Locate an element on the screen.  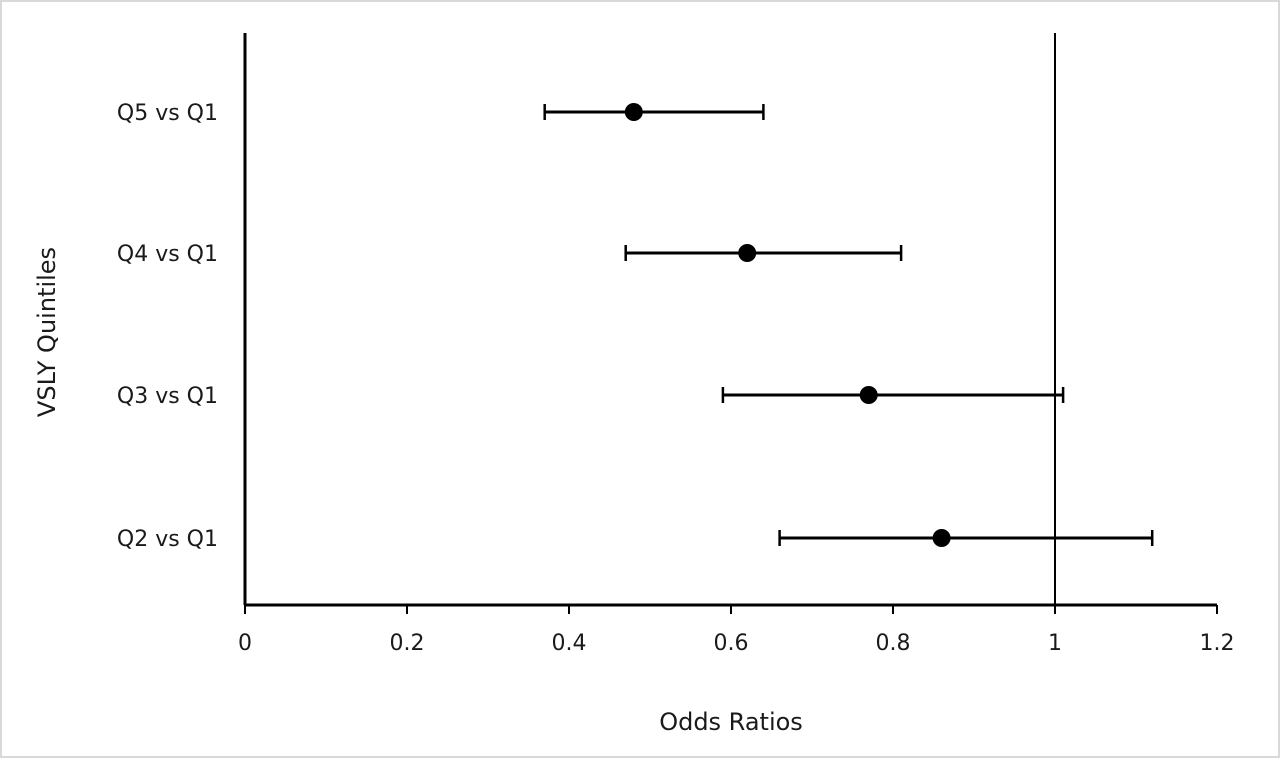
y-axis-title: VSLY Quintiles is located at coordinates (47, 332).